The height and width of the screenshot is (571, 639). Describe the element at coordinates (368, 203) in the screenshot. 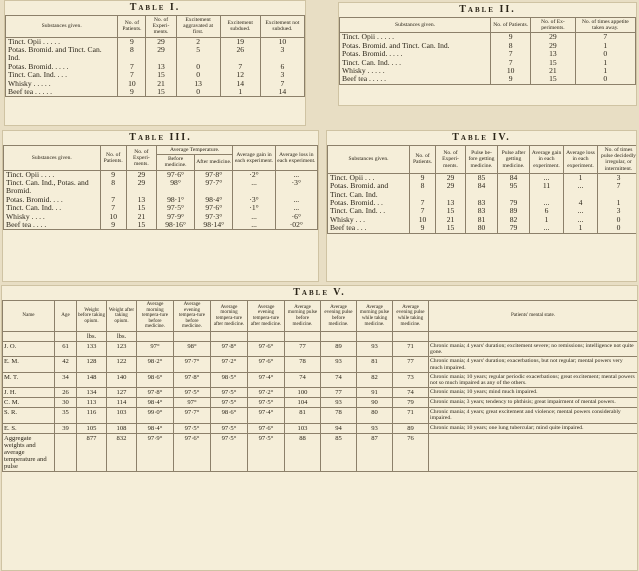

I see `row-label: Potas. Bromid. . .` at that location.